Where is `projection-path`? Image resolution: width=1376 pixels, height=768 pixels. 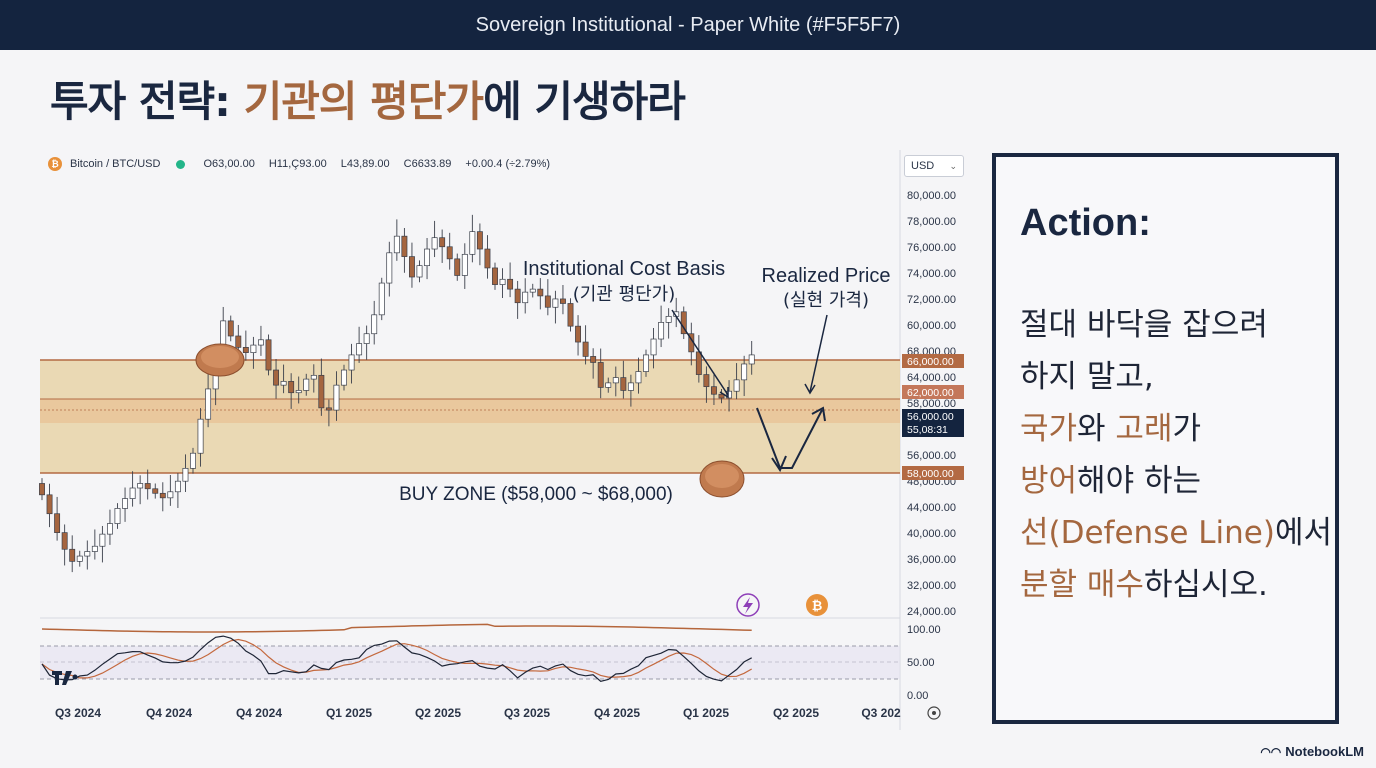 projection-path is located at coordinates (789, 438).